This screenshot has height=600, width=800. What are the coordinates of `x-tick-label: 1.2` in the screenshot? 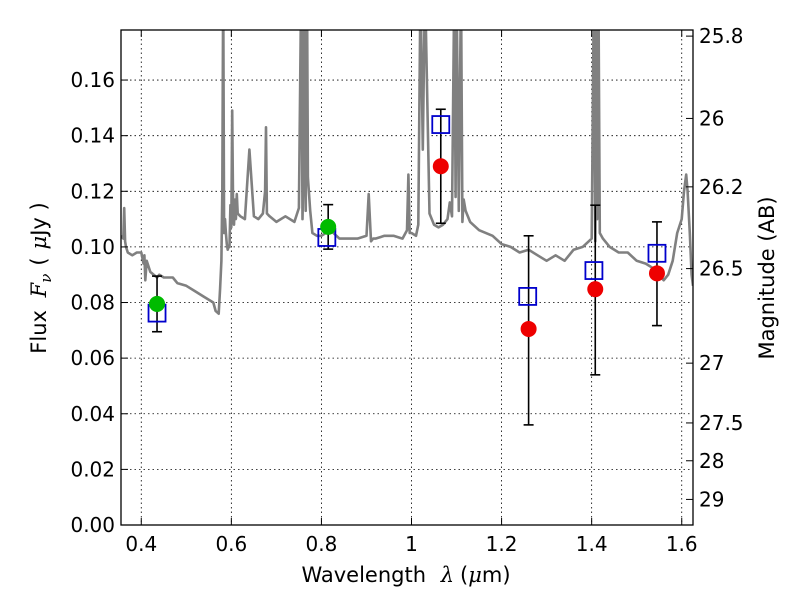 It's located at (502, 544).